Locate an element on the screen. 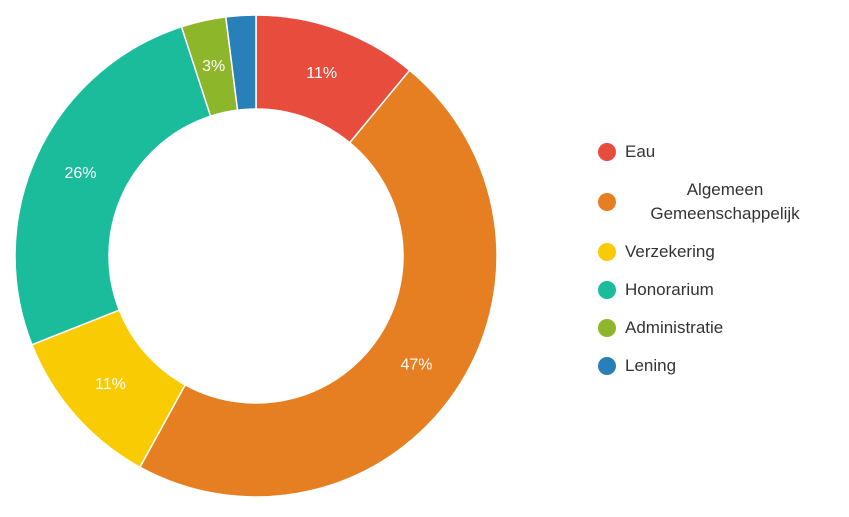  legend-item-administratie: Administratie is located at coordinates (718, 328).